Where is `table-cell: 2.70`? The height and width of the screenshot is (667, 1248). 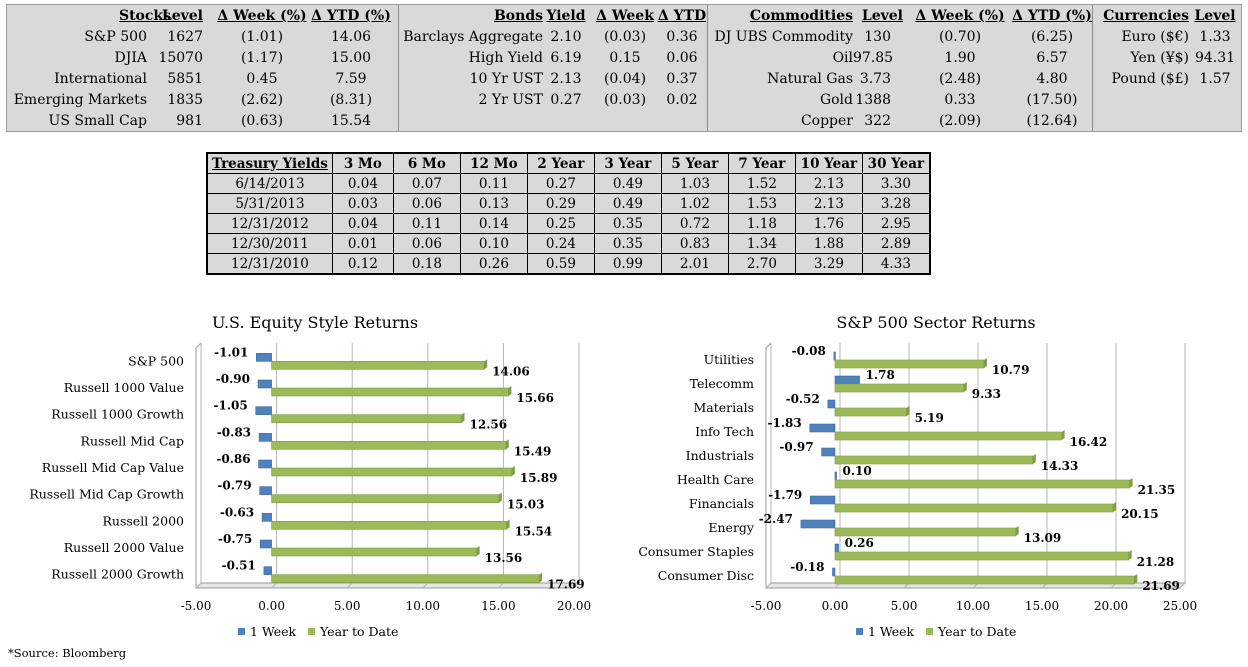 table-cell: 2.70 is located at coordinates (761, 264).